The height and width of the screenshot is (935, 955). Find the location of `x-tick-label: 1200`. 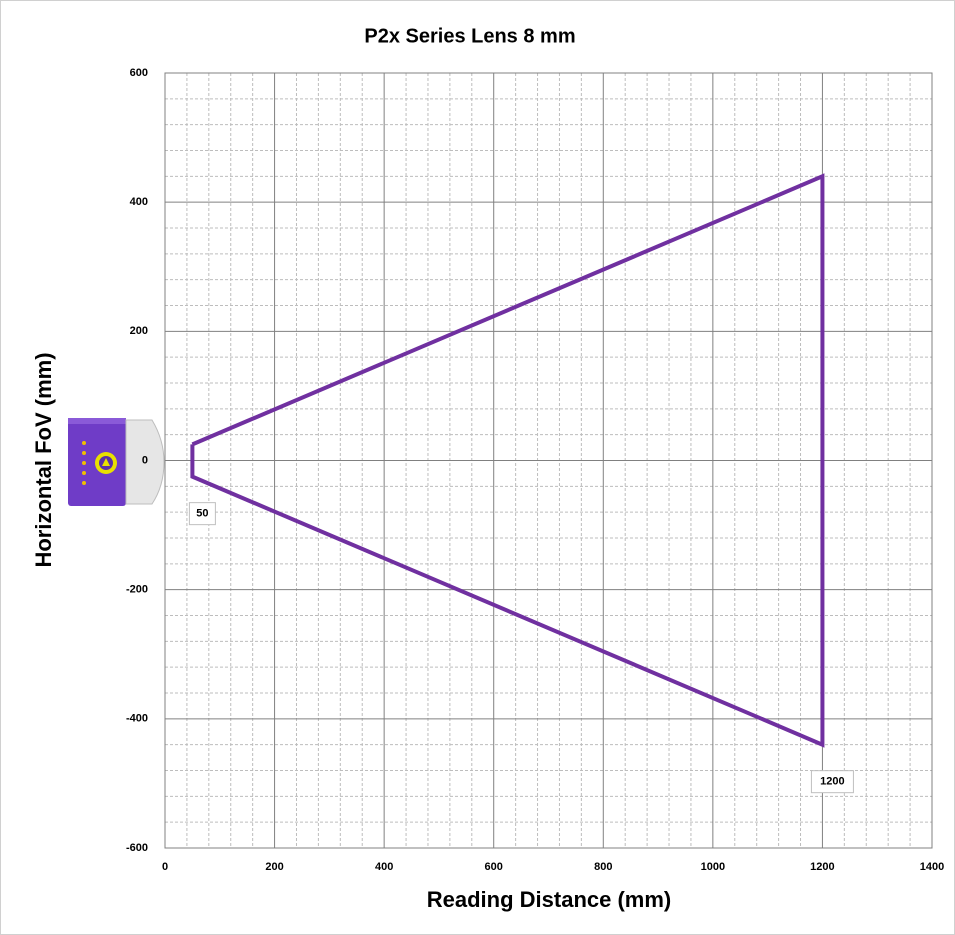

x-tick-label: 1200 is located at coordinates (822, 867).